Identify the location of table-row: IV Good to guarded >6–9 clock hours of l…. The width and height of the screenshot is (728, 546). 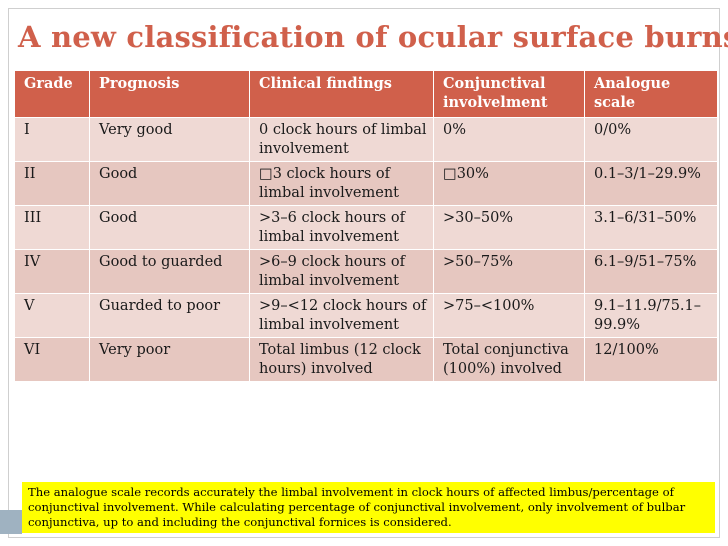
(366, 271).